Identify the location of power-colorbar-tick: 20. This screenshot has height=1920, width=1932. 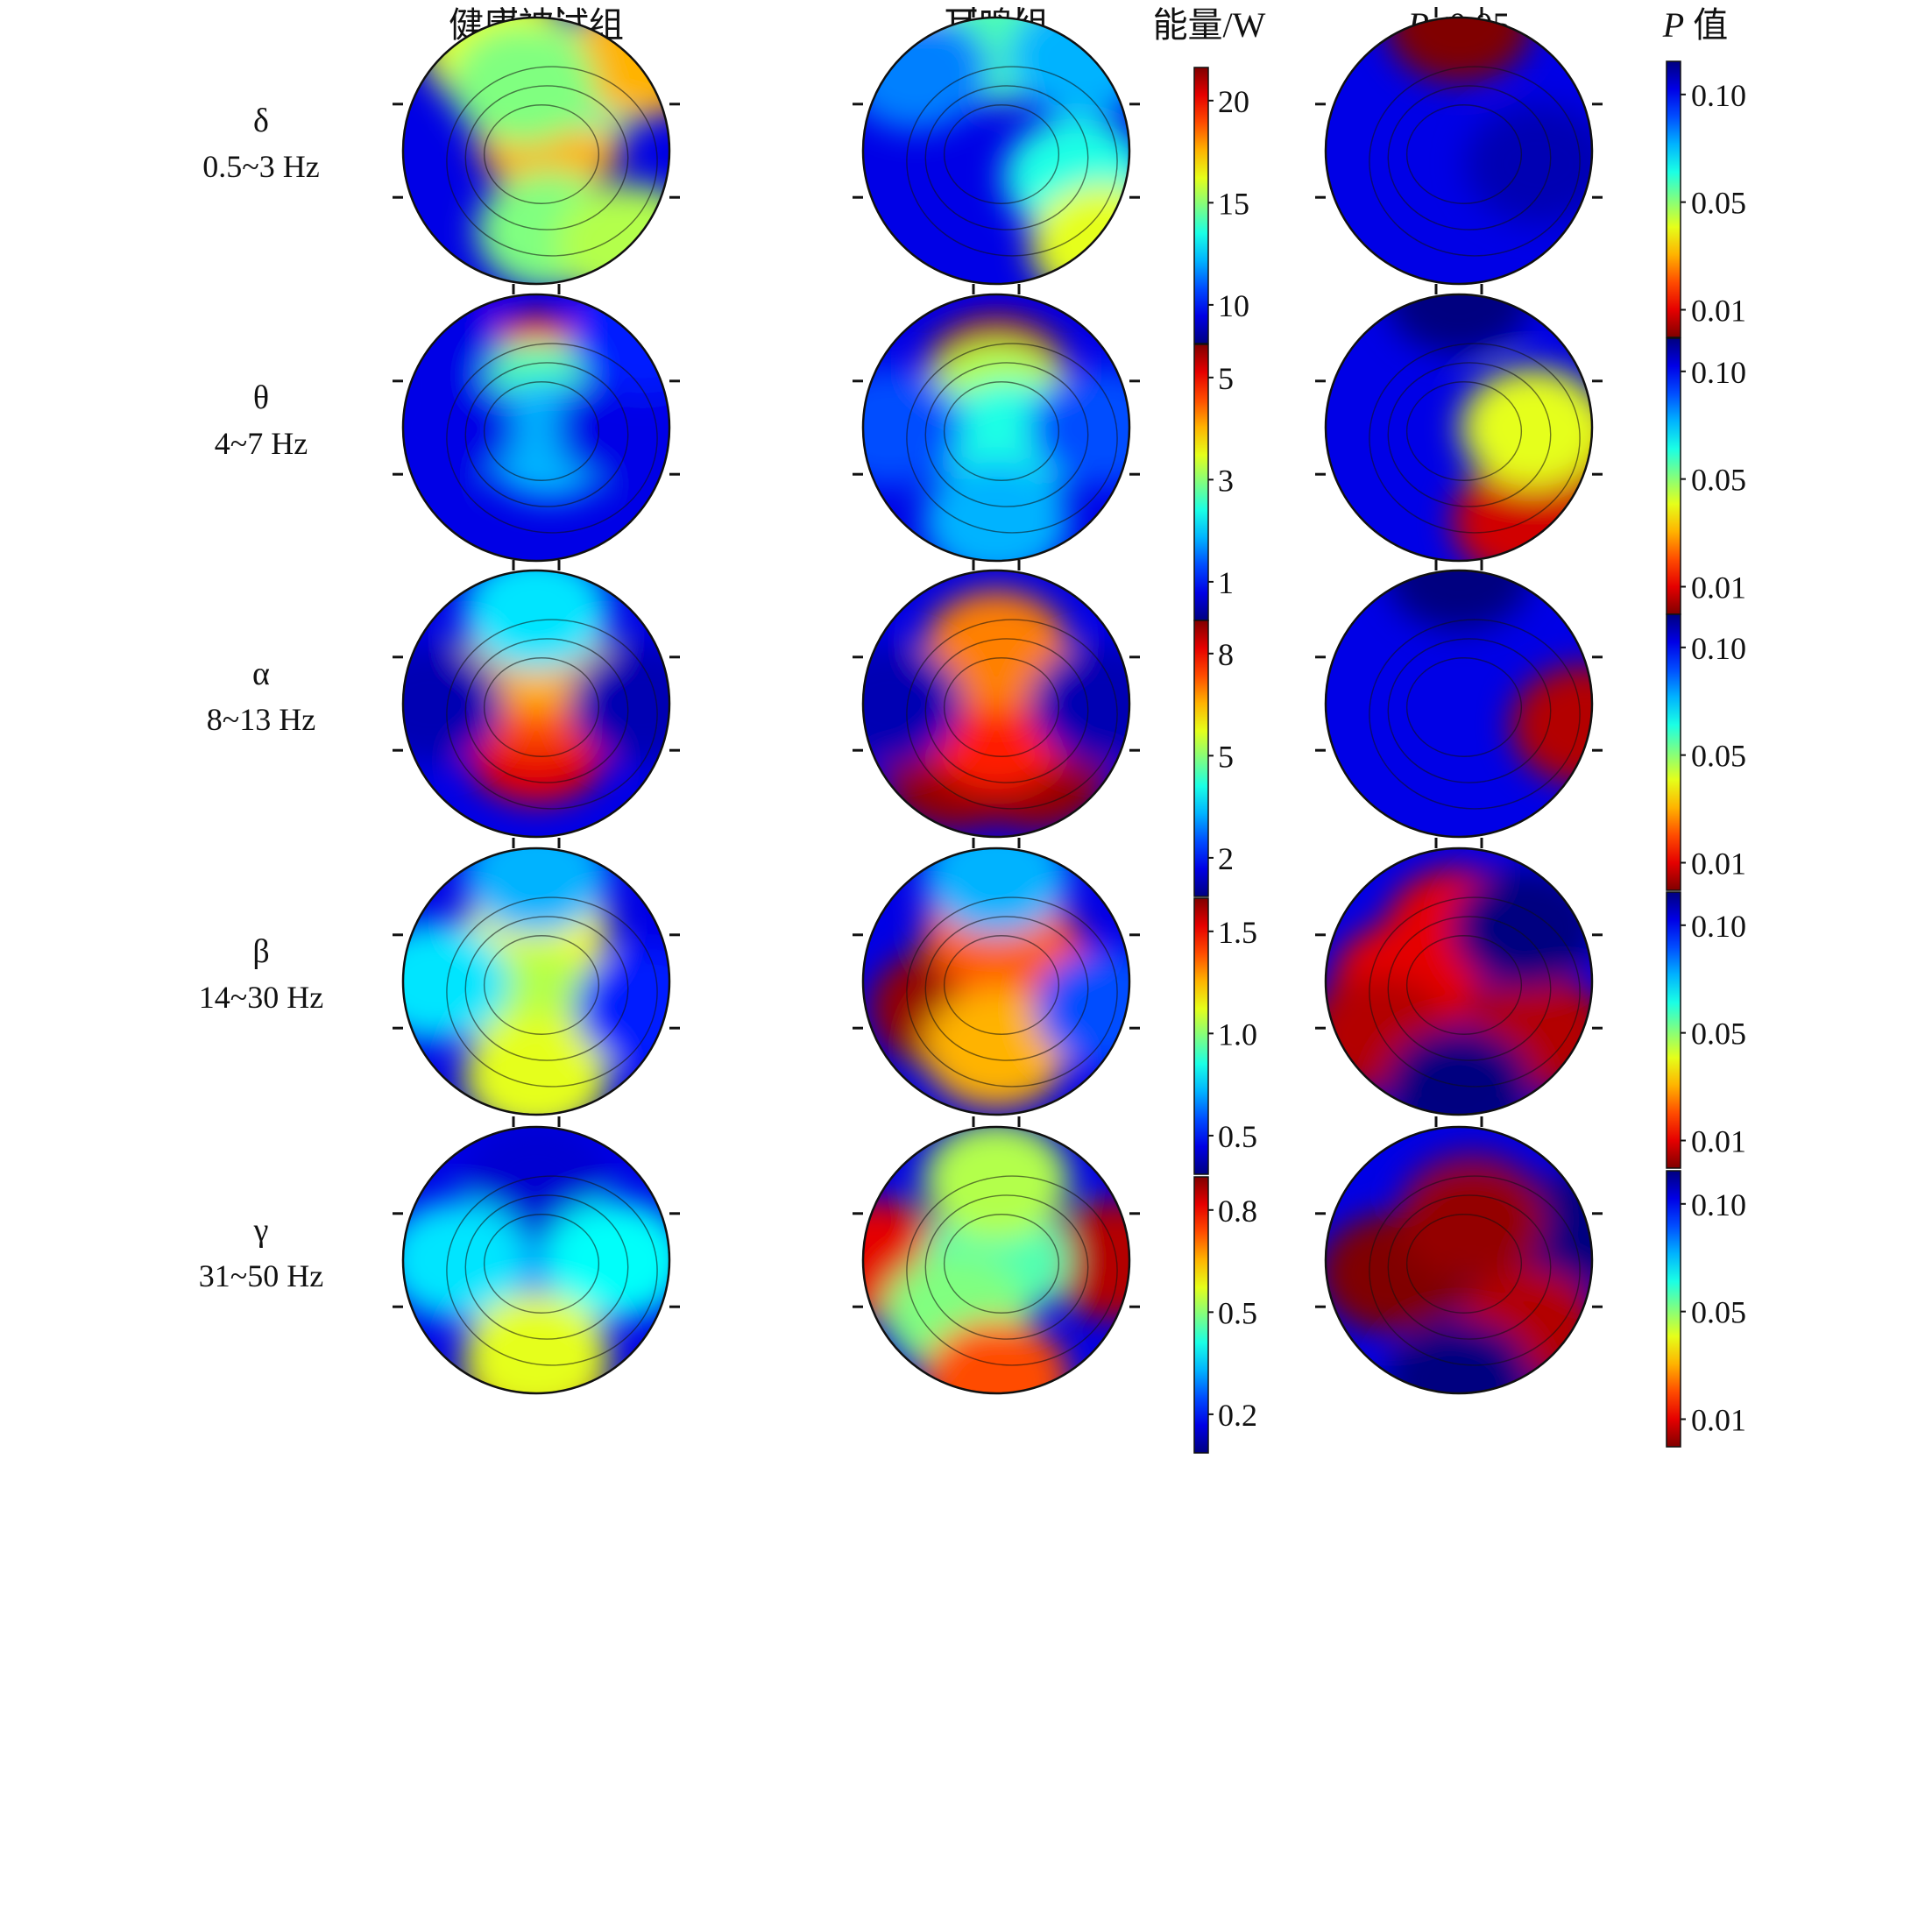
(1233, 101).